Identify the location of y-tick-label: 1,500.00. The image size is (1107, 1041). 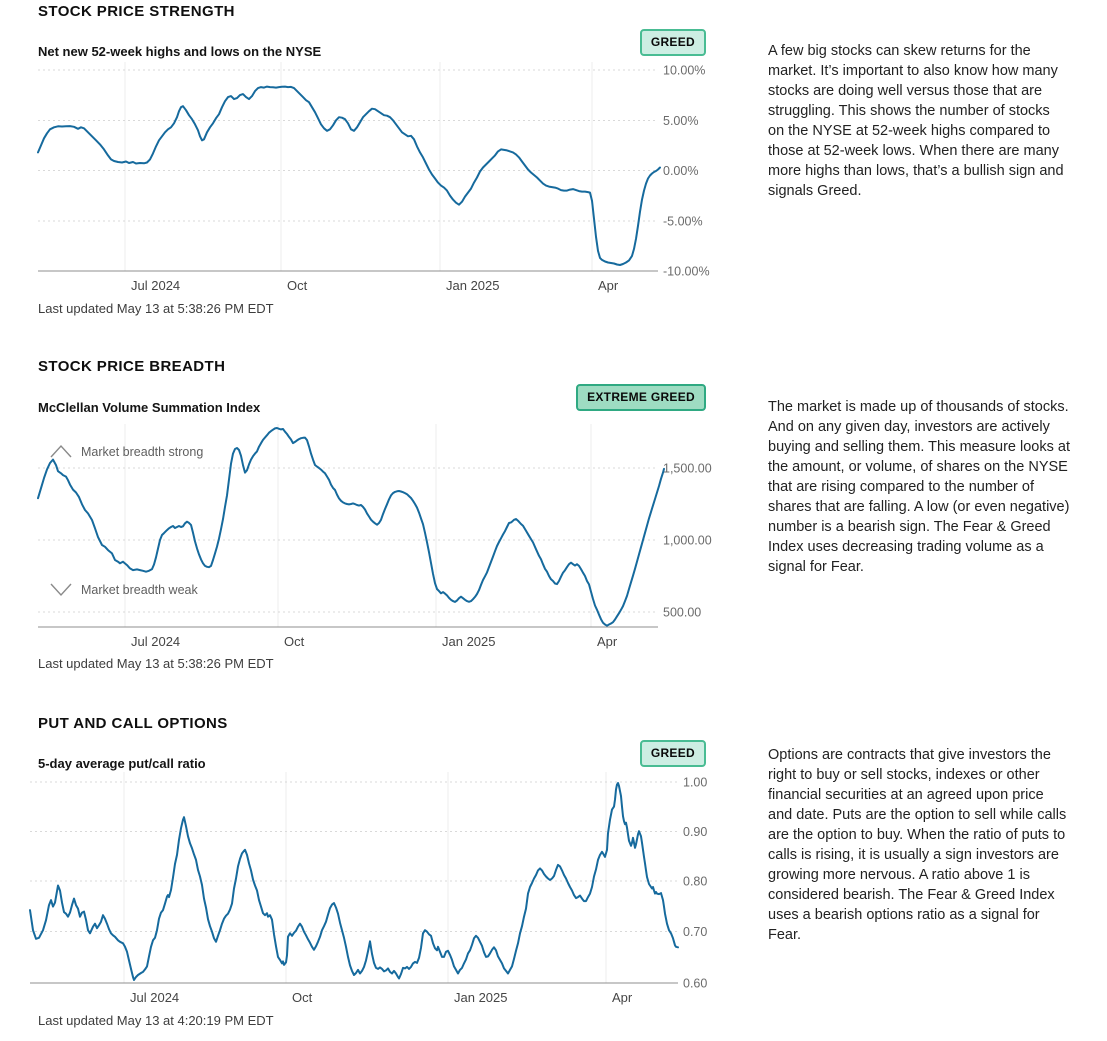
(687, 469).